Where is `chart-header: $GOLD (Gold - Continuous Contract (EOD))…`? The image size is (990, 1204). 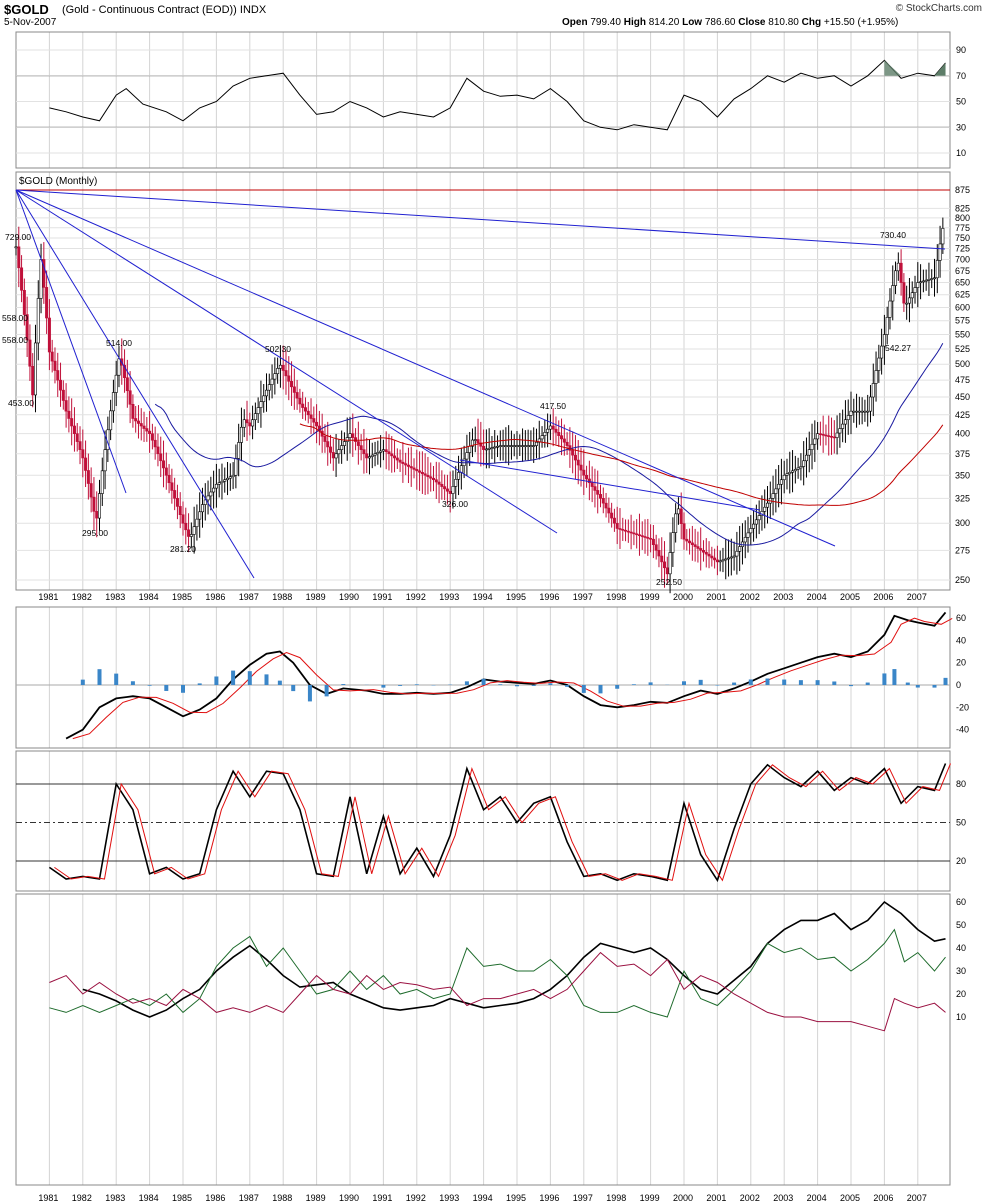 chart-header: $GOLD (Gold - Continuous Contract (EOD))… is located at coordinates (495, 15).